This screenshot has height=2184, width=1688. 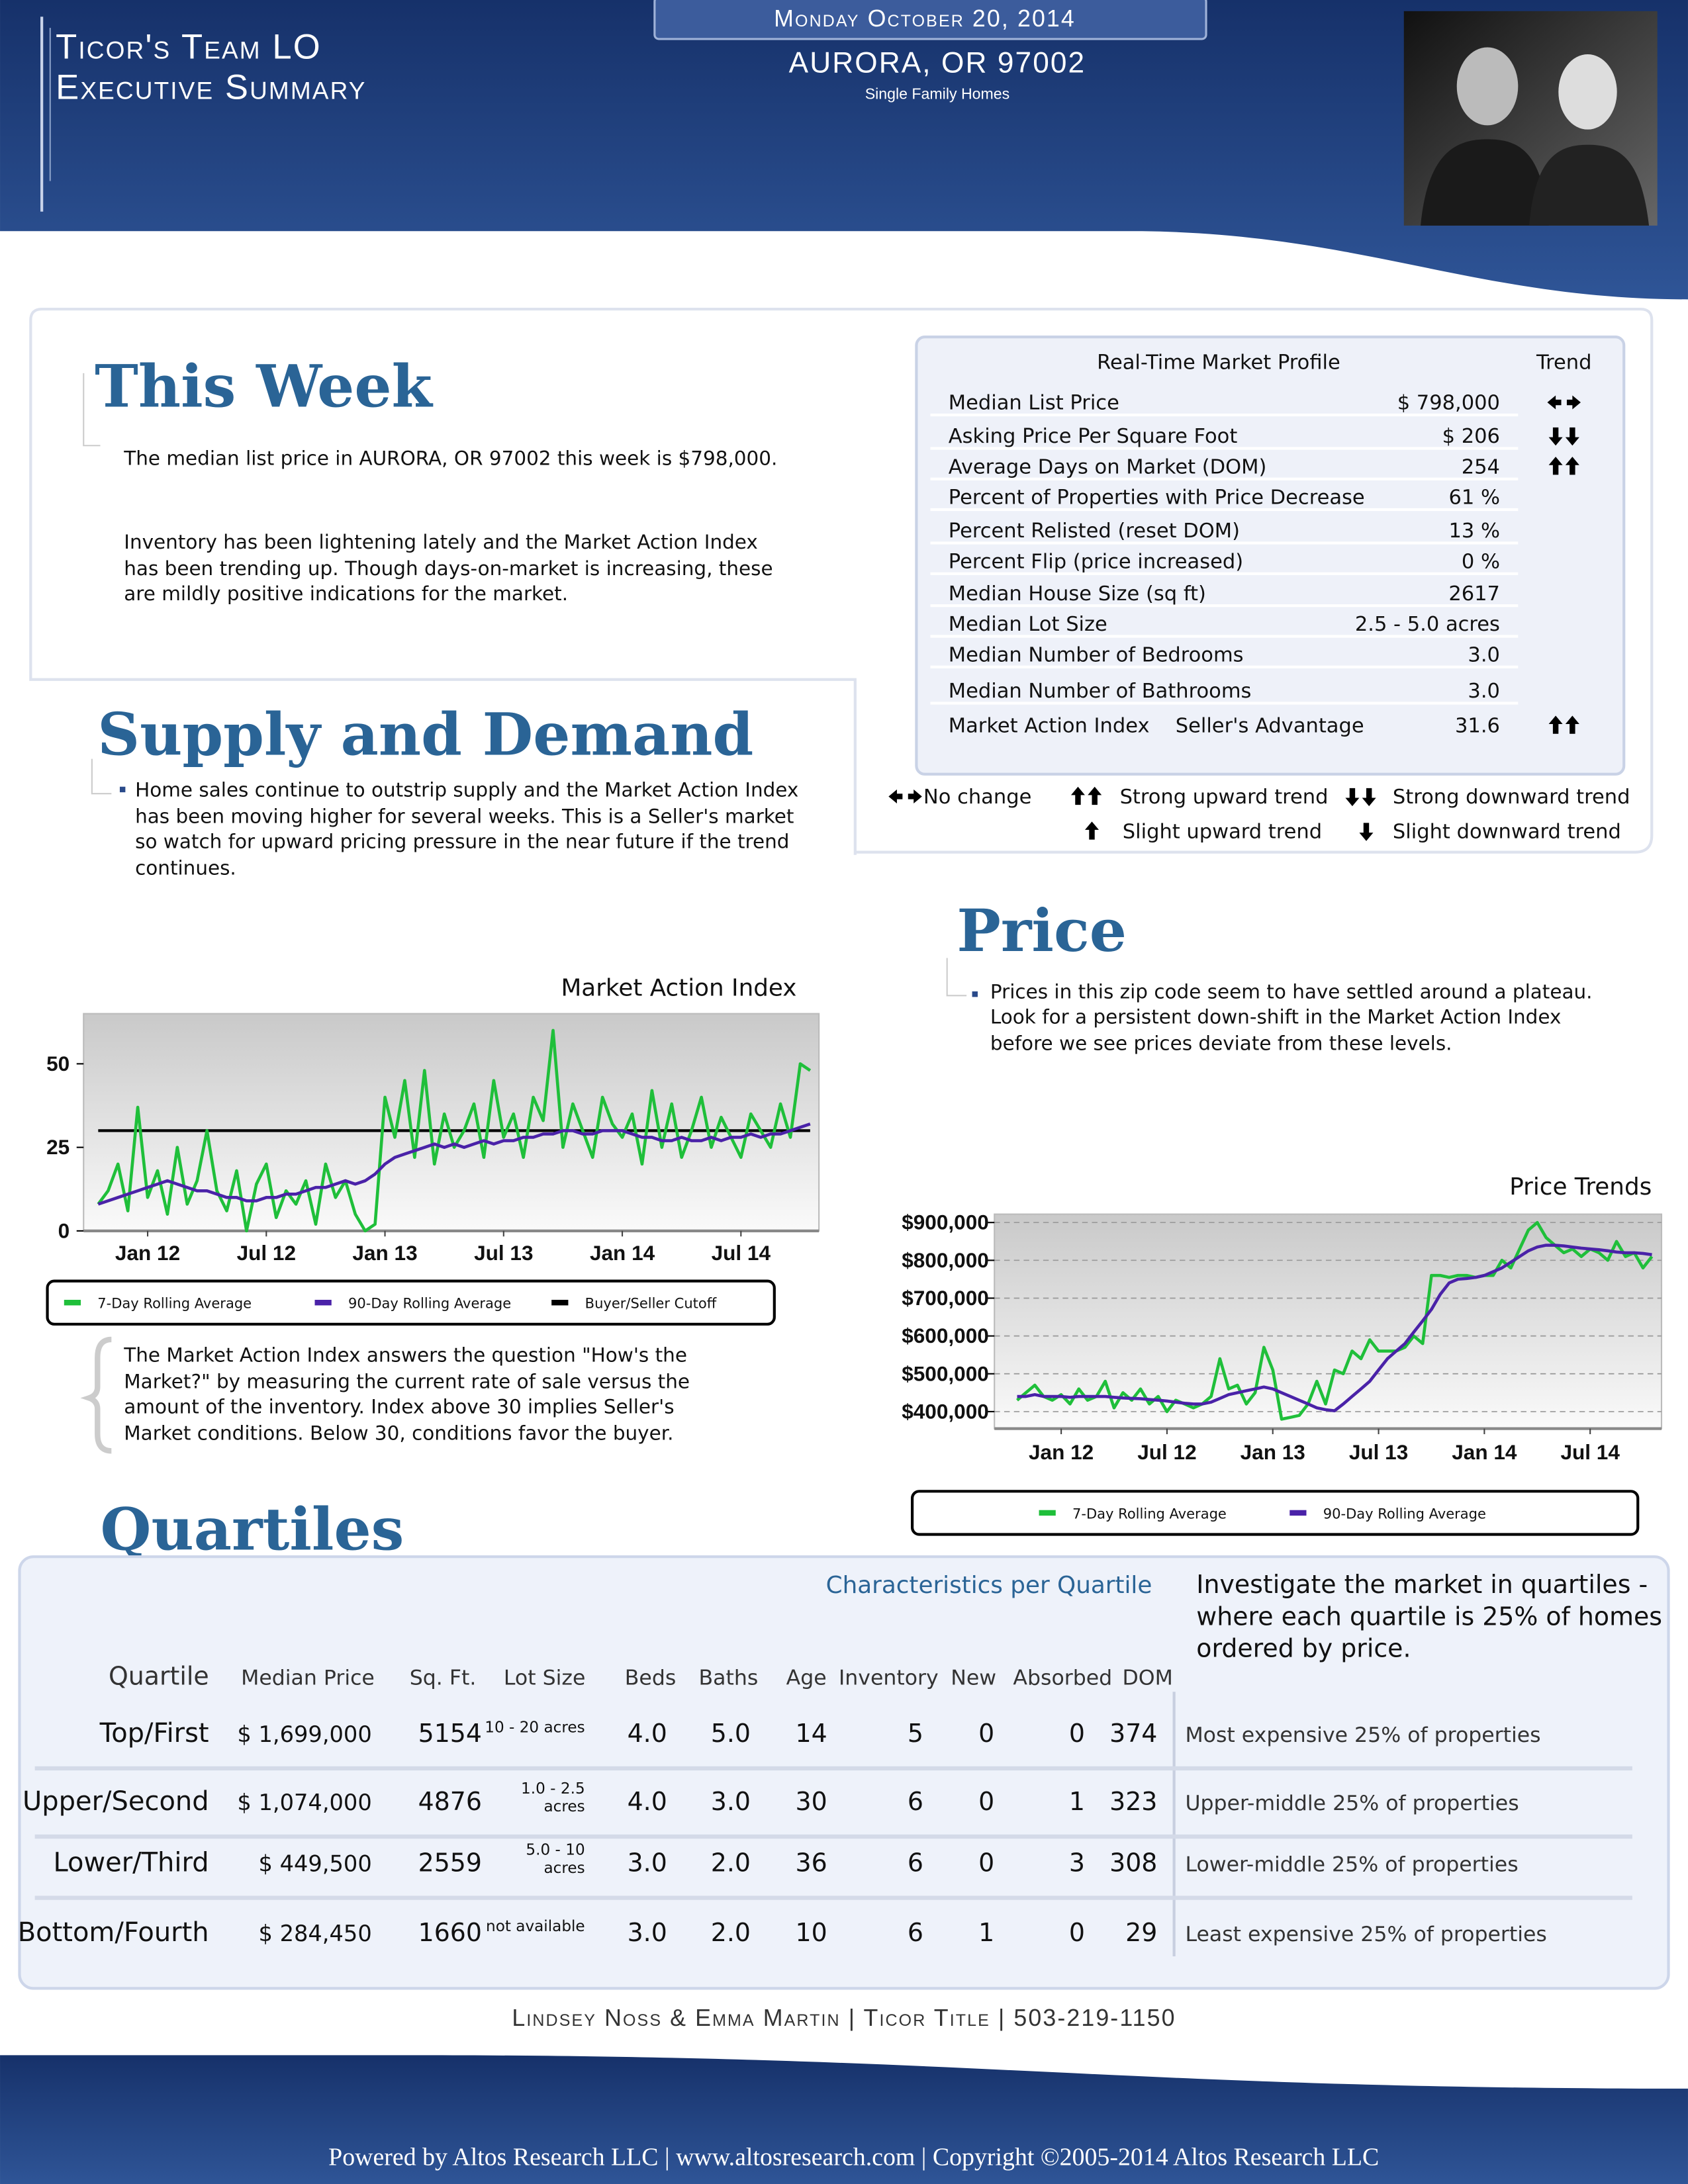 I want to click on profile-label: Market Action Index, so click(x=1049, y=726).